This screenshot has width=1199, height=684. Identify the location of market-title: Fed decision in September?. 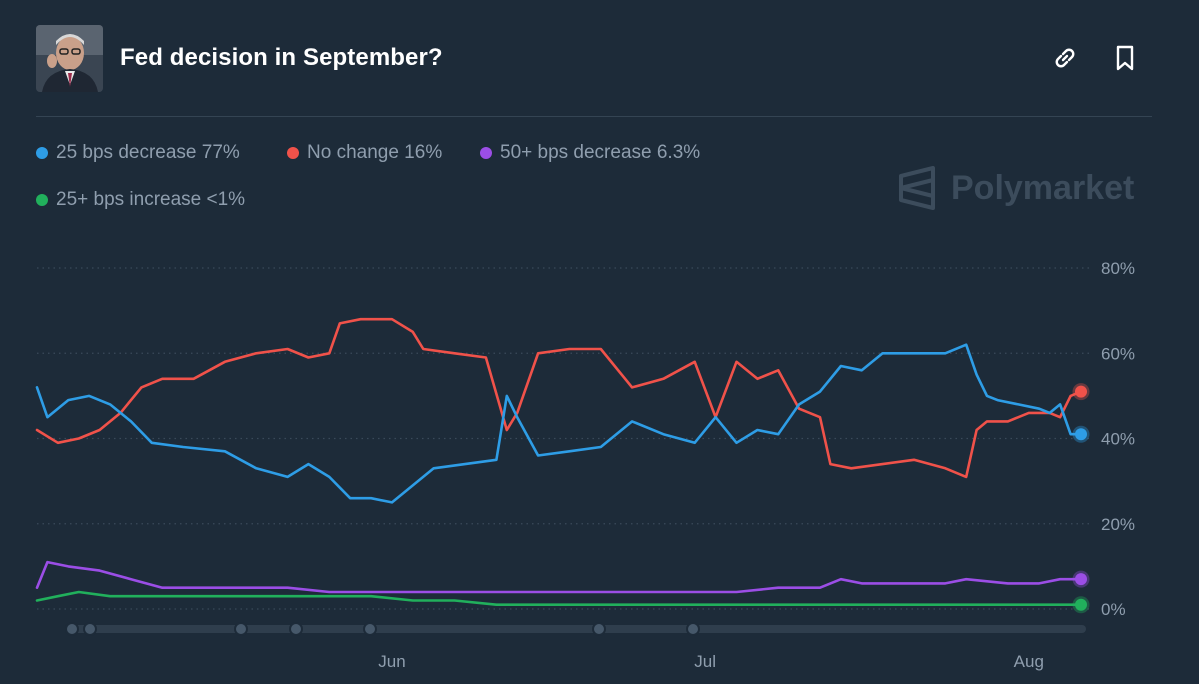
(281, 57).